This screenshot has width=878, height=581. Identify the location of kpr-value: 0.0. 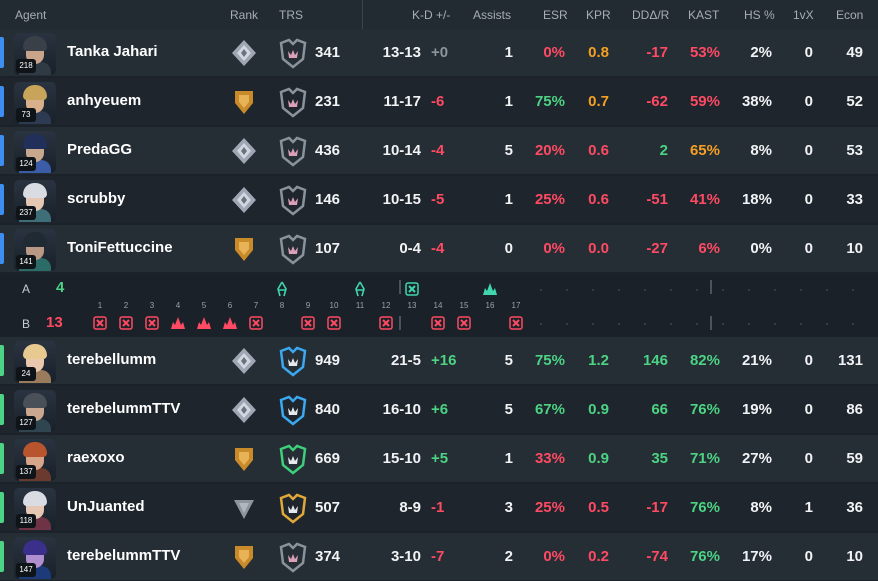
(598, 248).